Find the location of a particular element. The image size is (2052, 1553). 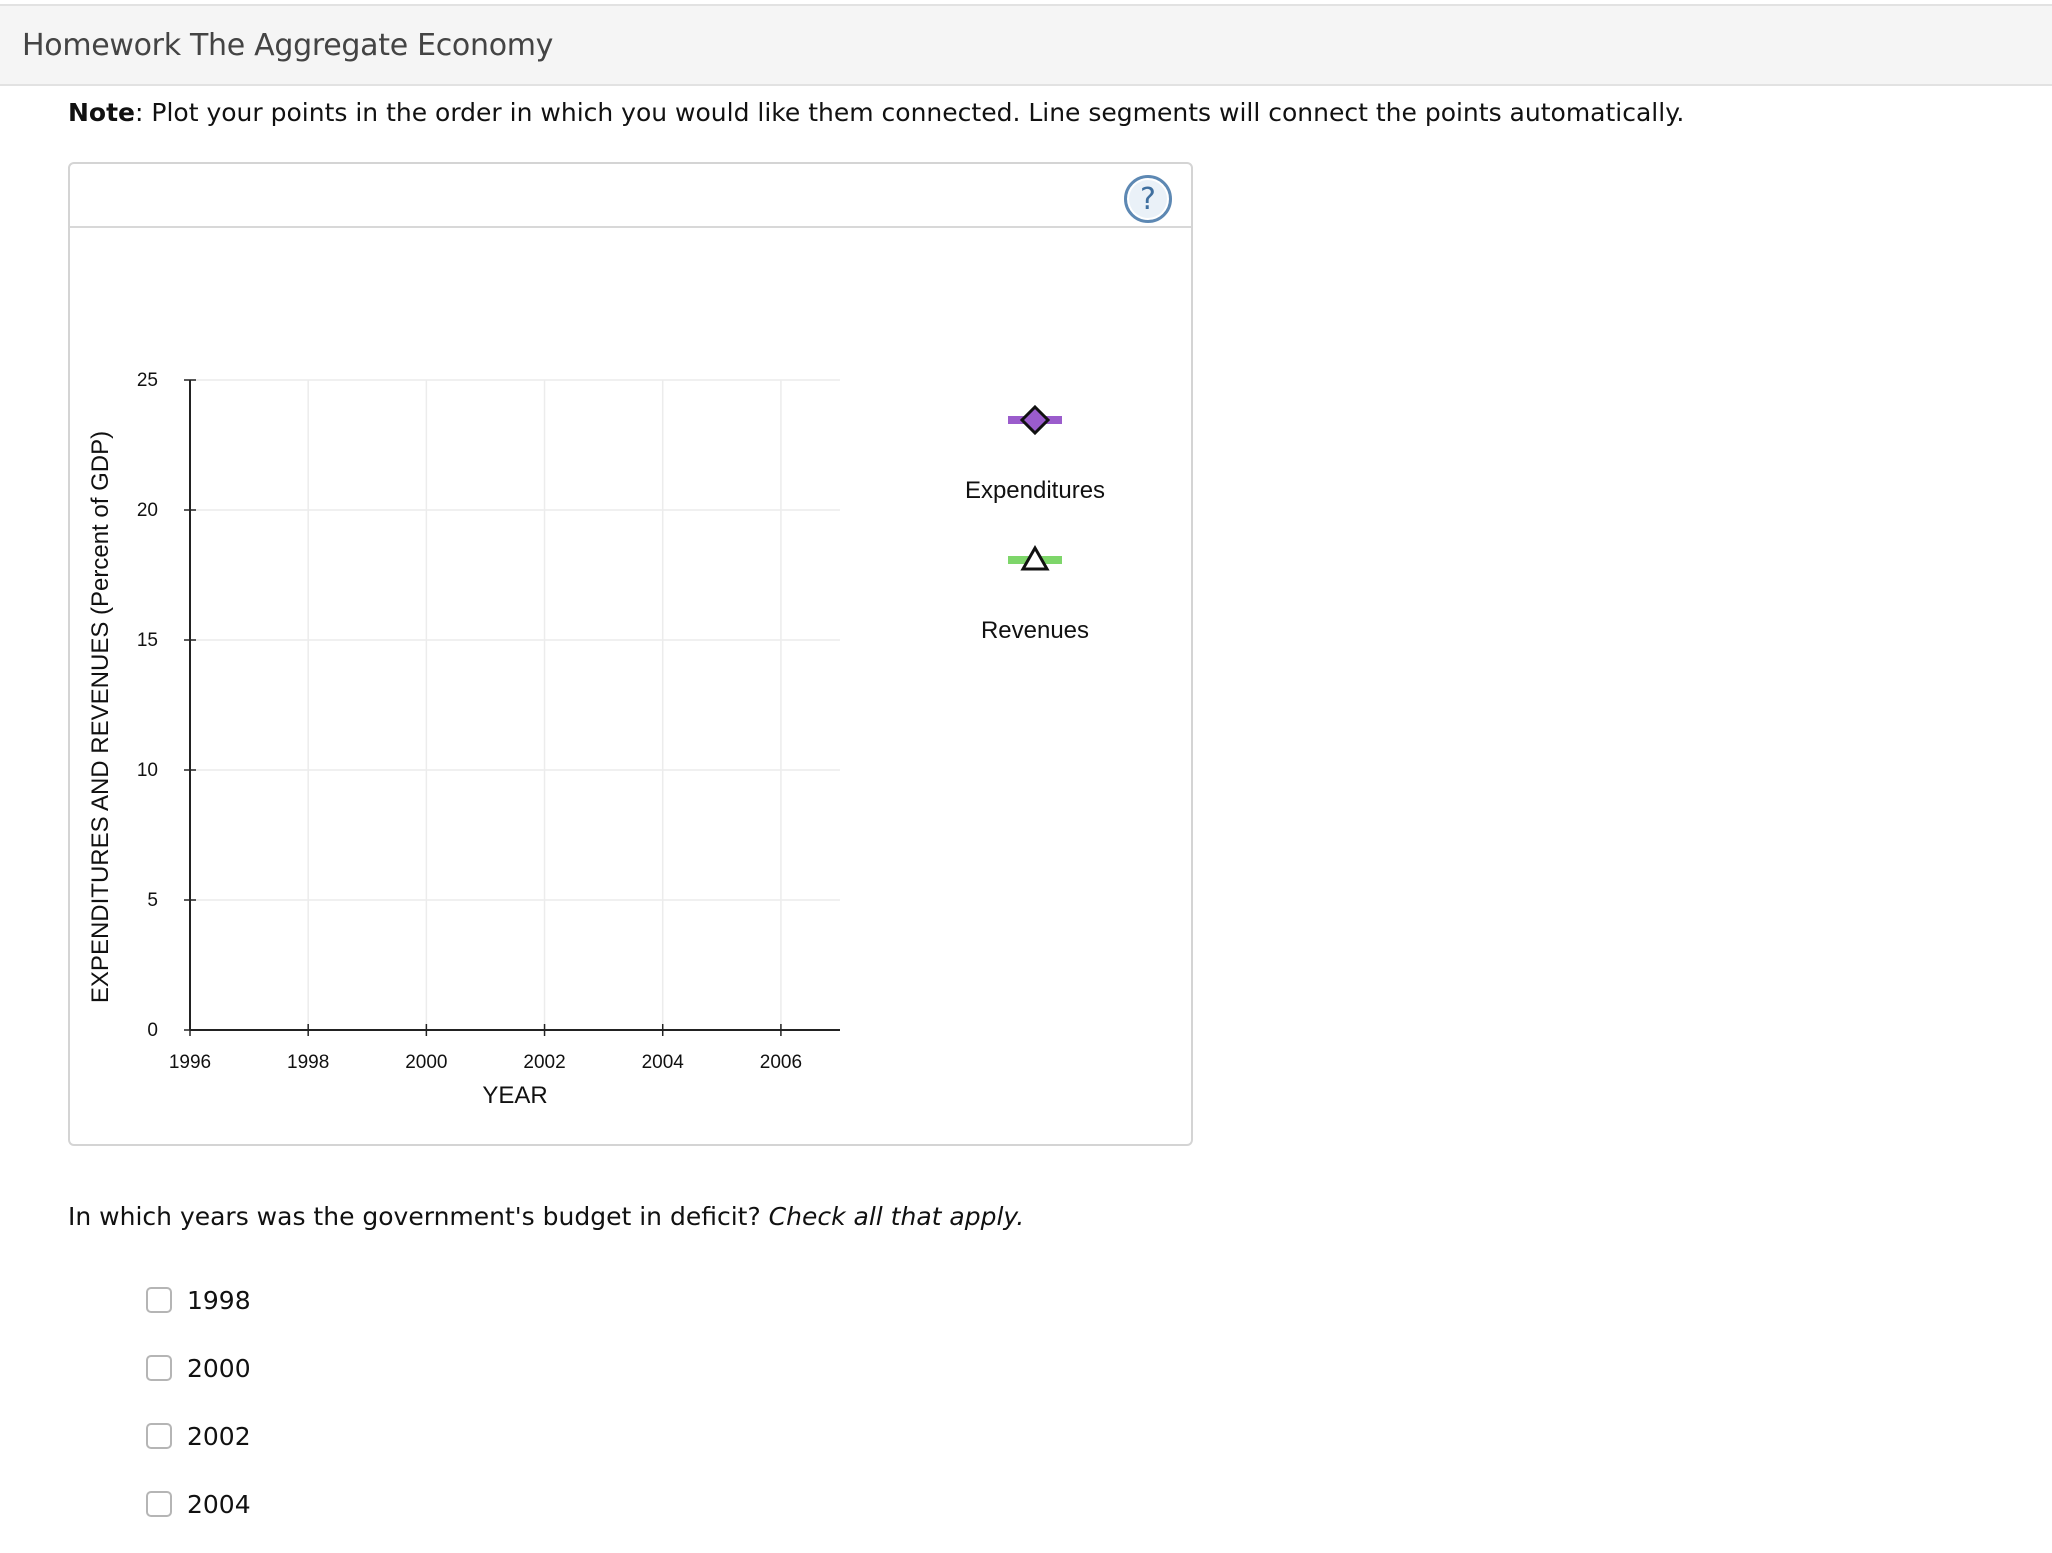

option-1998: 1998 is located at coordinates (198, 1300).